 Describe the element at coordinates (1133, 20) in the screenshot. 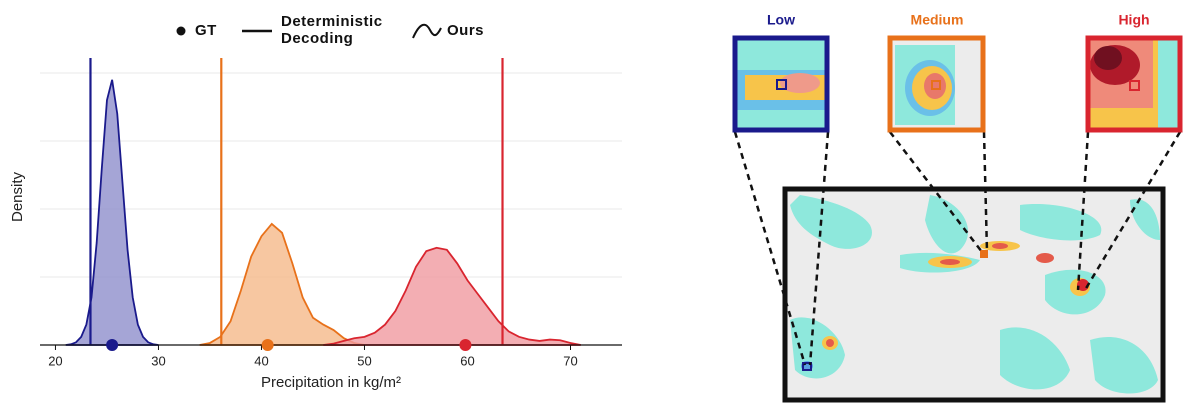

I see `inset-label: High` at that location.